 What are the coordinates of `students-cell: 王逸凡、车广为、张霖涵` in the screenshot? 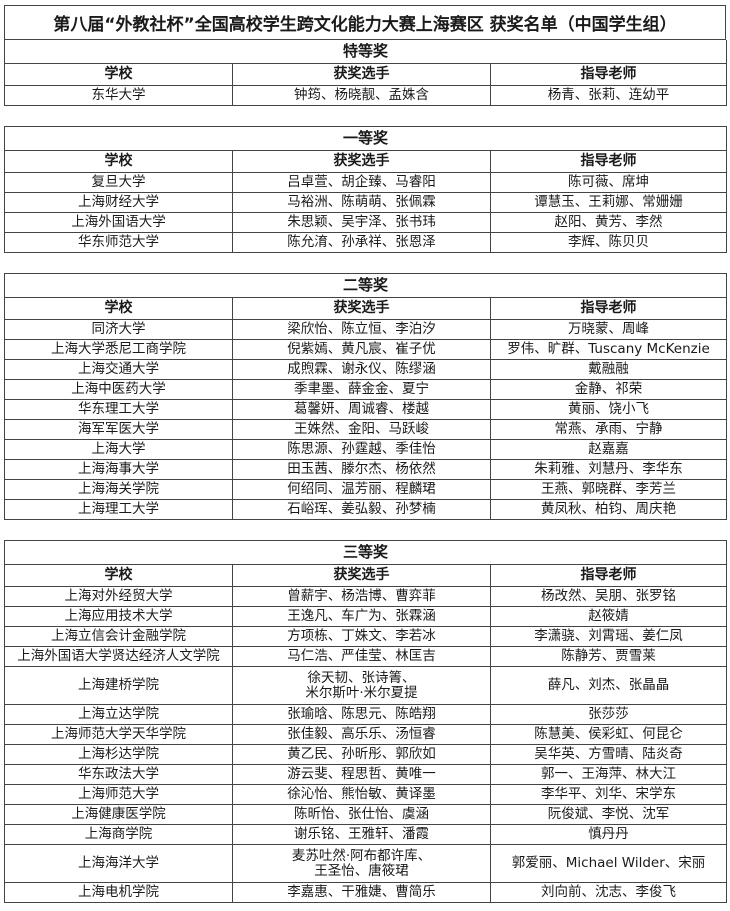 It's located at (361, 616).